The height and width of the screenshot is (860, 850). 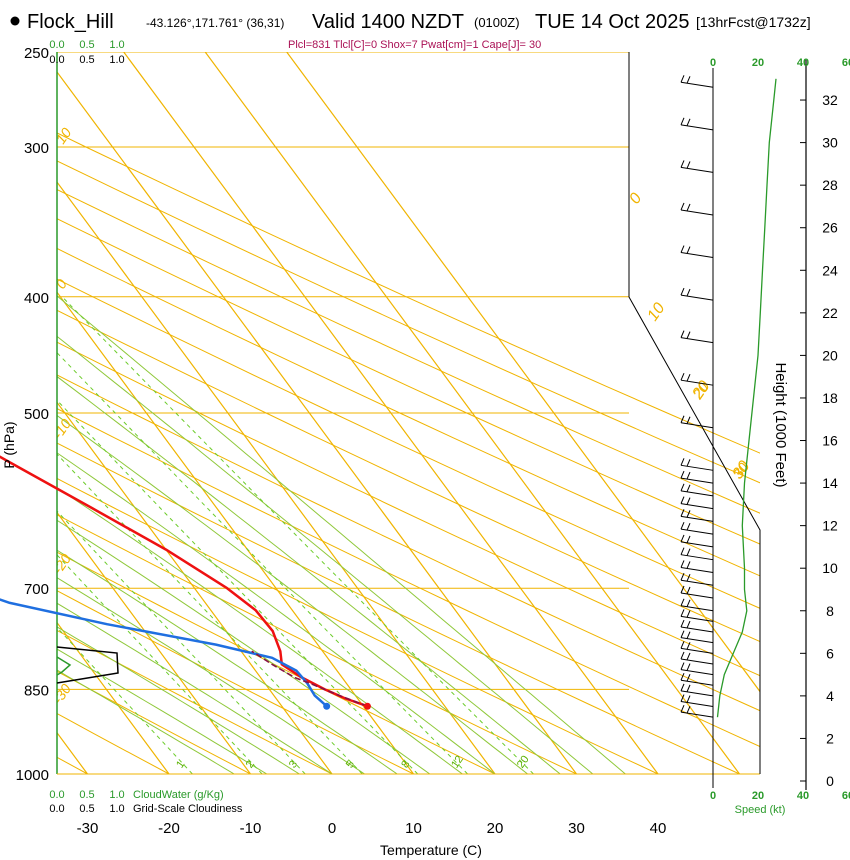 I want to click on wind-speed-tick-bottom: 20, so click(x=758, y=796).